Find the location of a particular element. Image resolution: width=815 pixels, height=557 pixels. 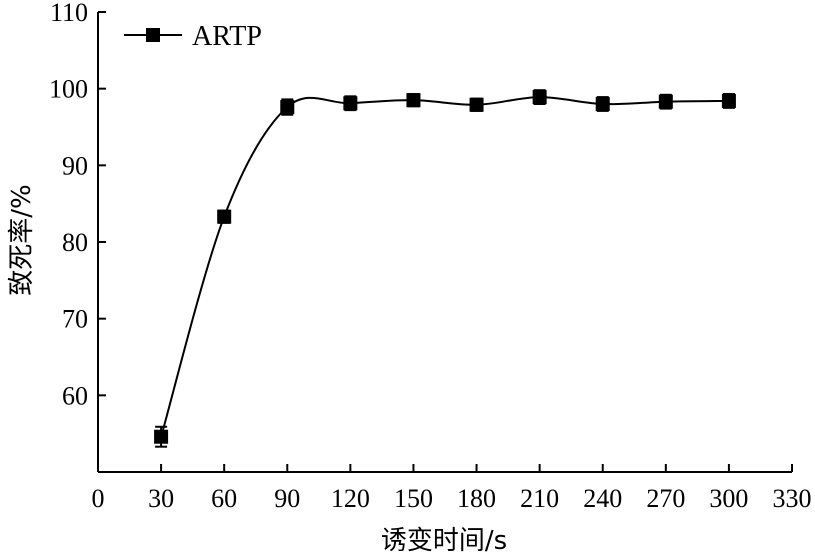

x-tick-label: 120 is located at coordinates (350, 498).